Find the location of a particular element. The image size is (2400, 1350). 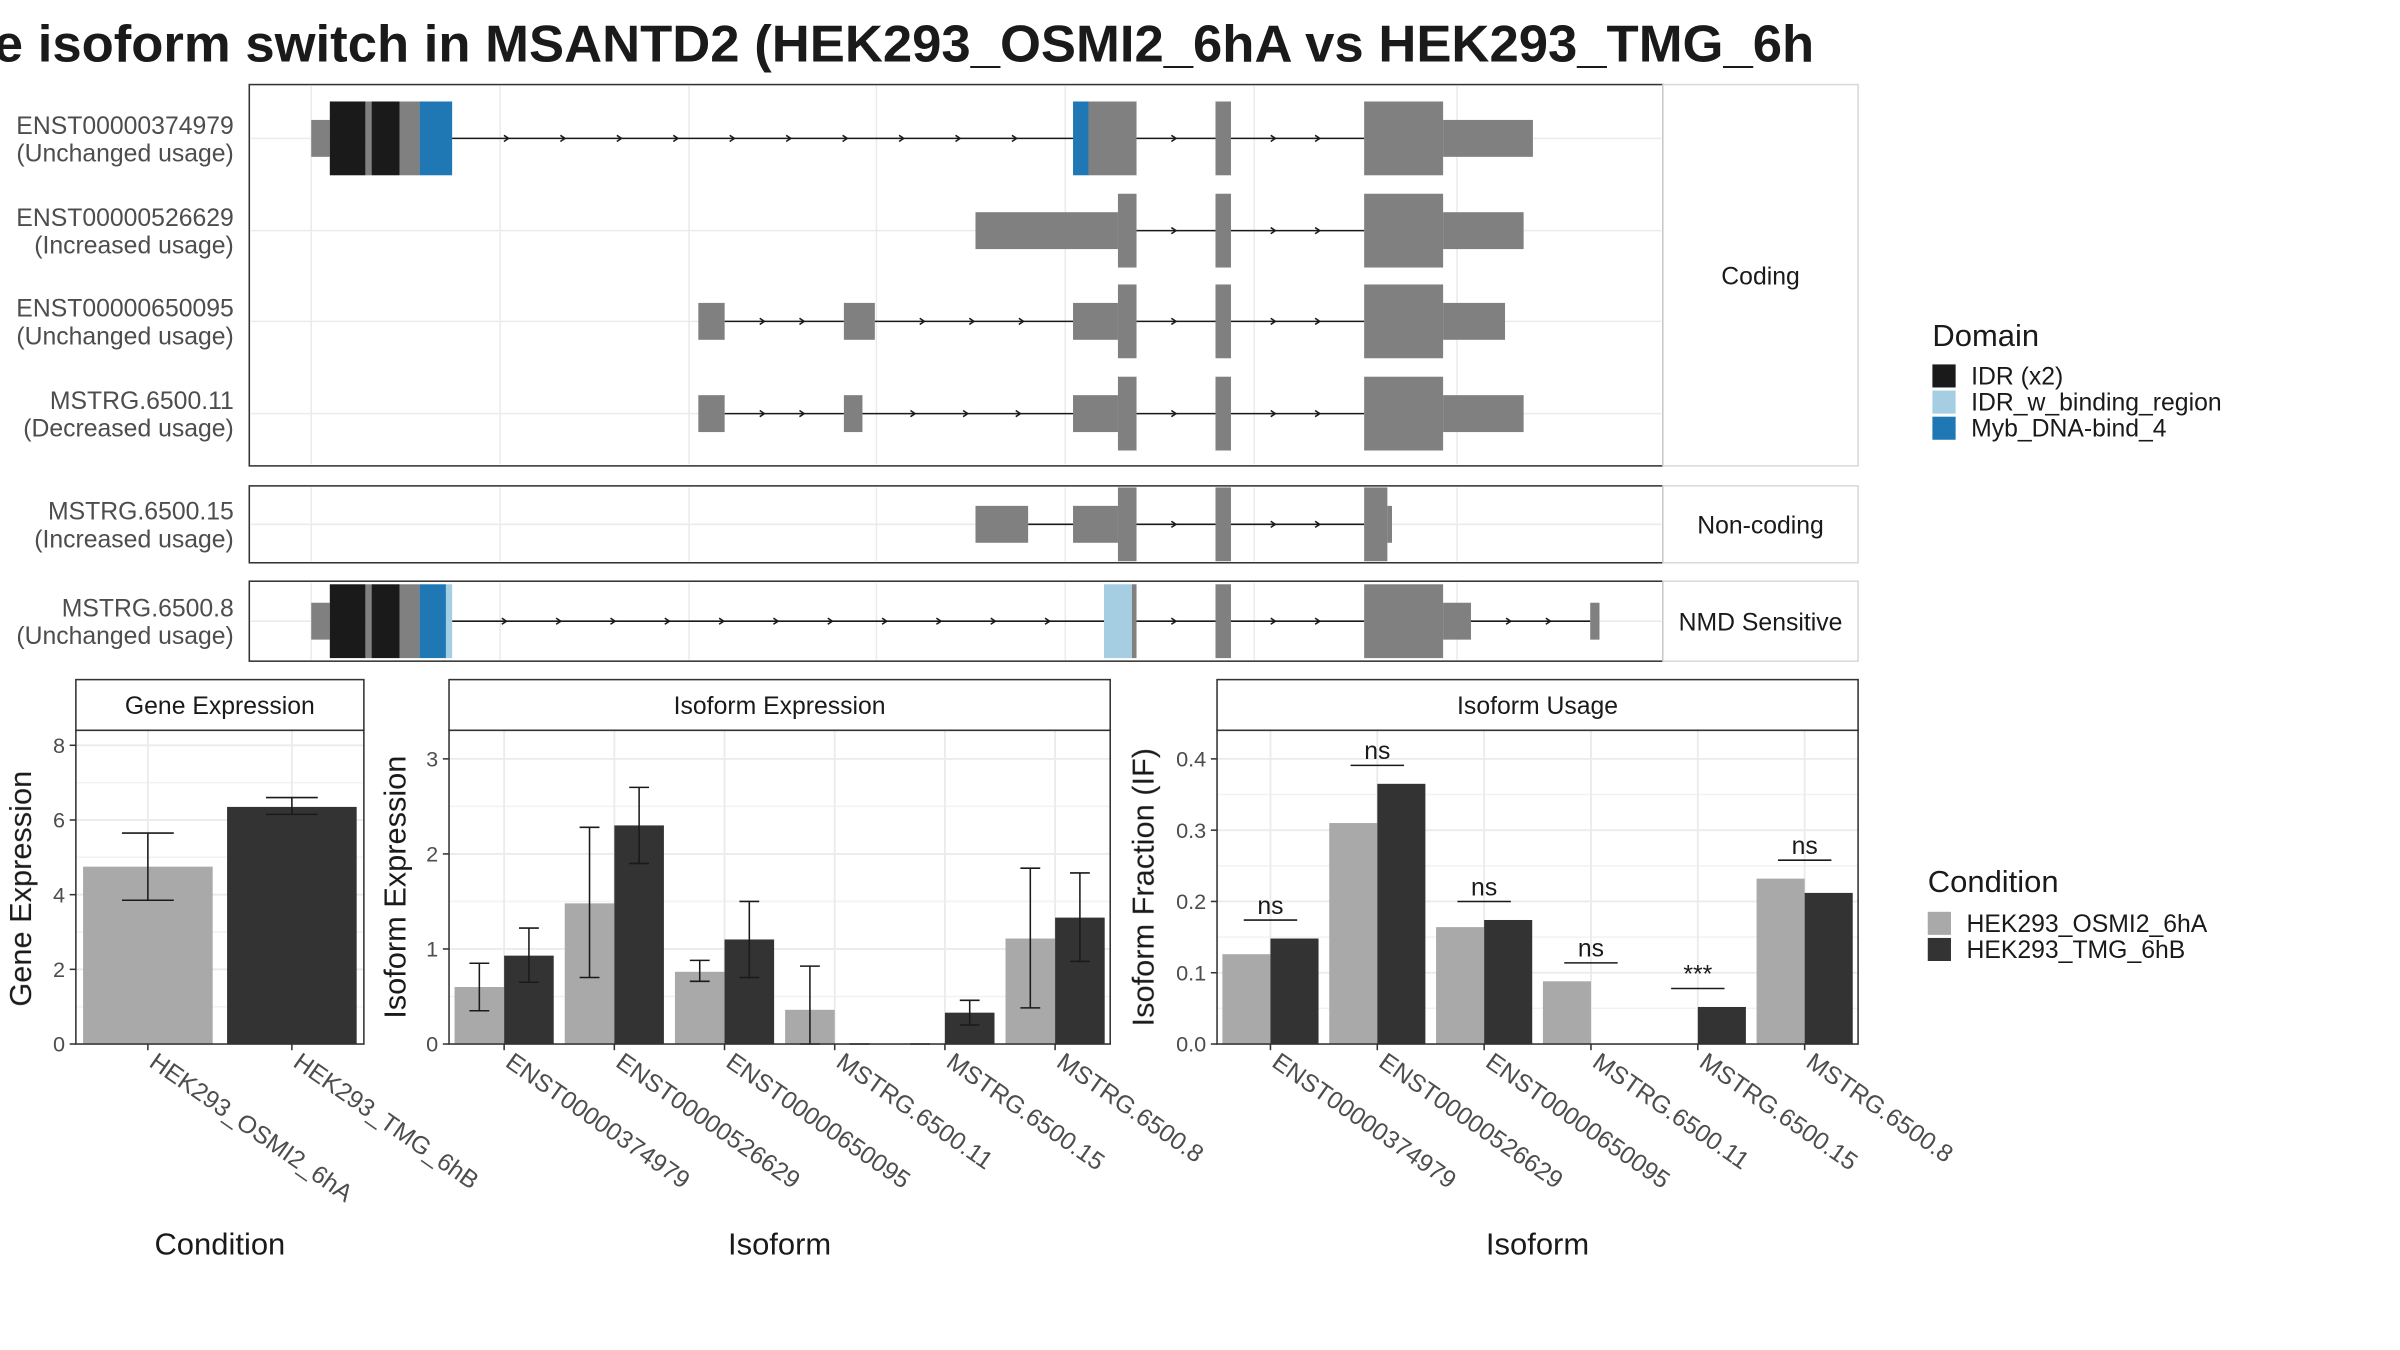

y-tick-label: 0.3 is located at coordinates (1191, 830).